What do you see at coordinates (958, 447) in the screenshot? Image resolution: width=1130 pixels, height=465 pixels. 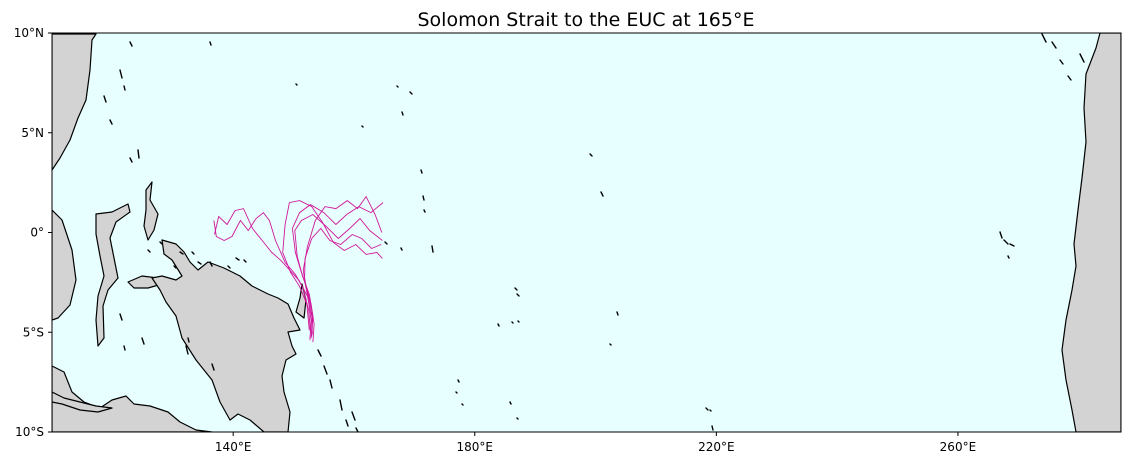 I see `lon-tick-label: 260°E` at bounding box center [958, 447].